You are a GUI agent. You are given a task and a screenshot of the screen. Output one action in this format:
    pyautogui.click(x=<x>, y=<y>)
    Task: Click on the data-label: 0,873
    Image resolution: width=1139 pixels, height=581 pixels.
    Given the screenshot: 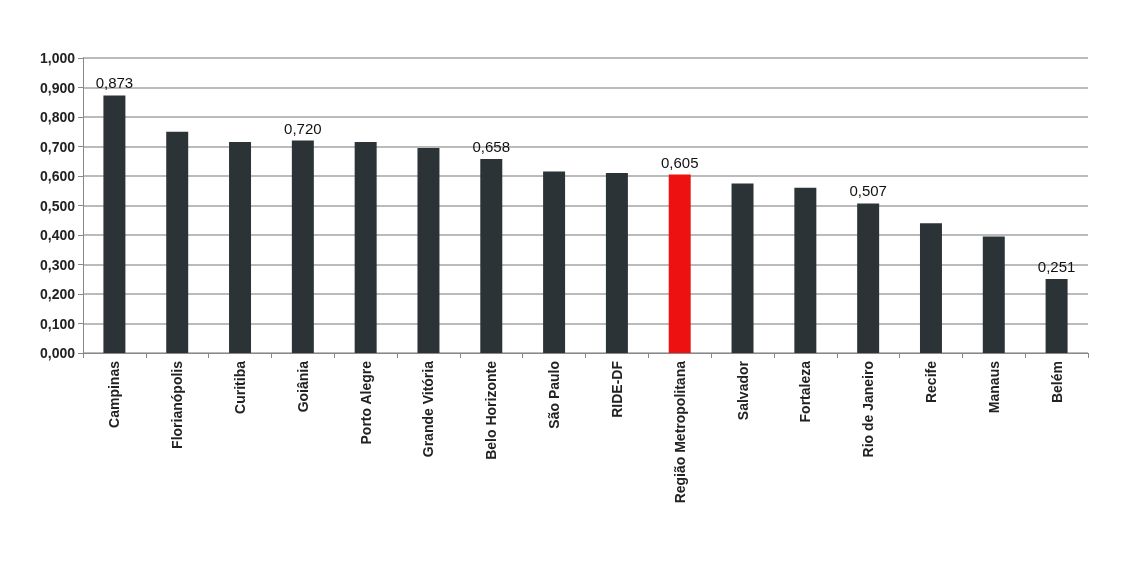 What is the action you would take?
    pyautogui.click(x=114, y=83)
    